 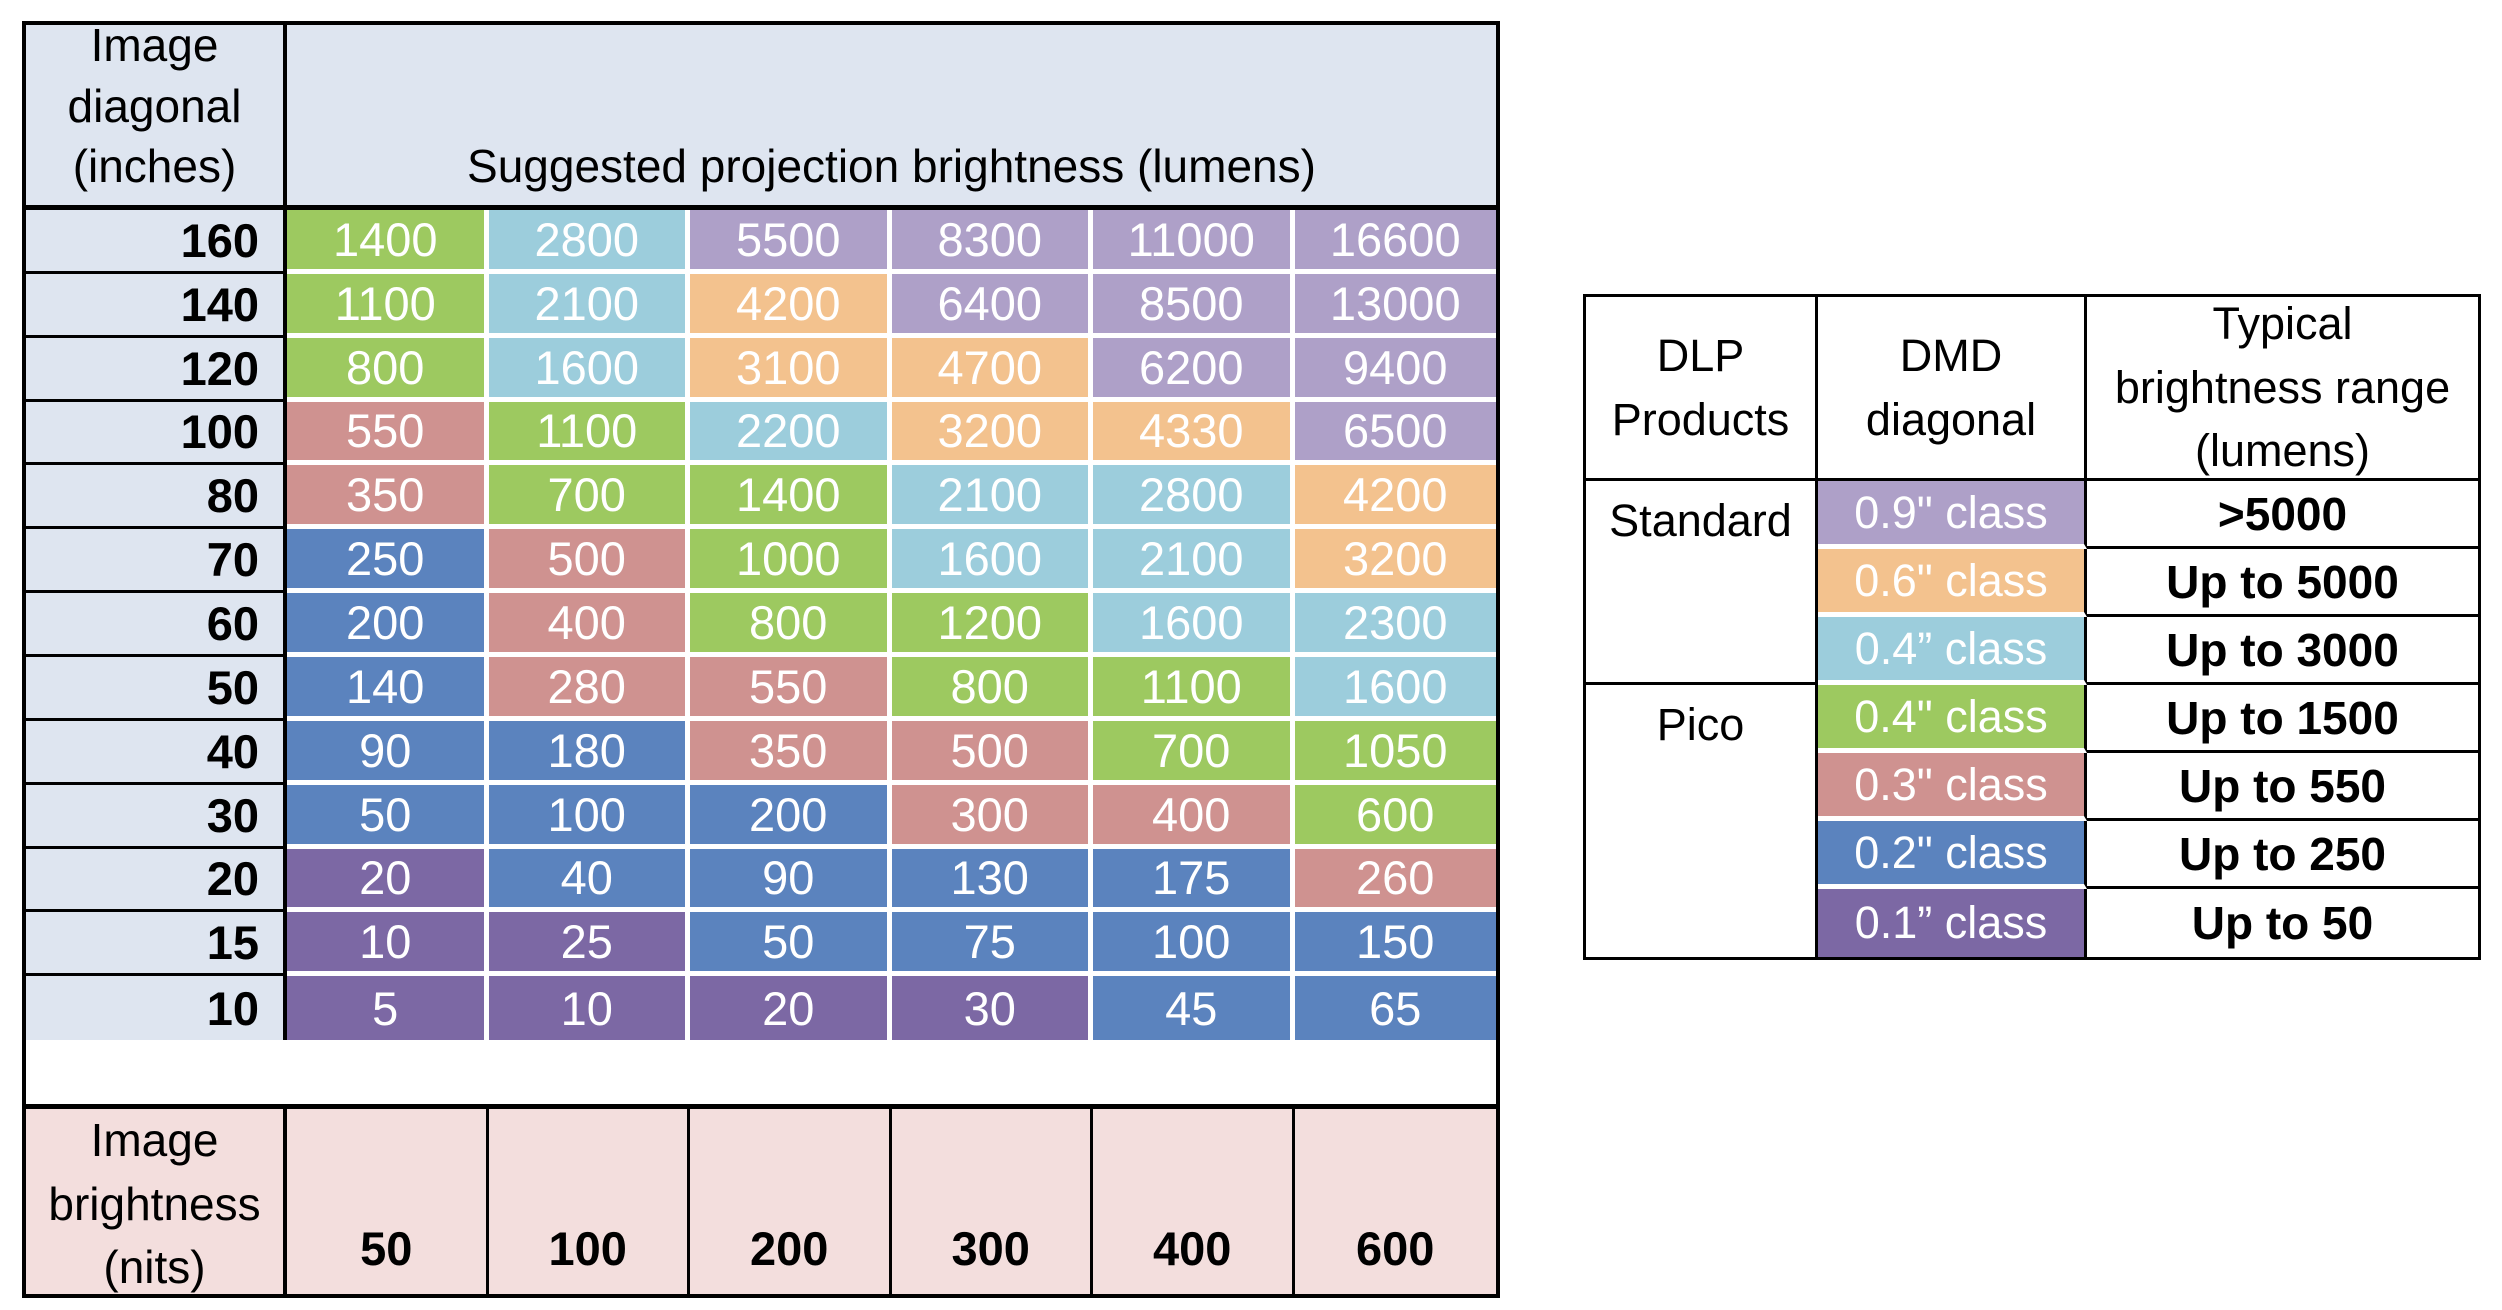 I want to click on footer-value-300: 300, so click(x=992, y=1199).